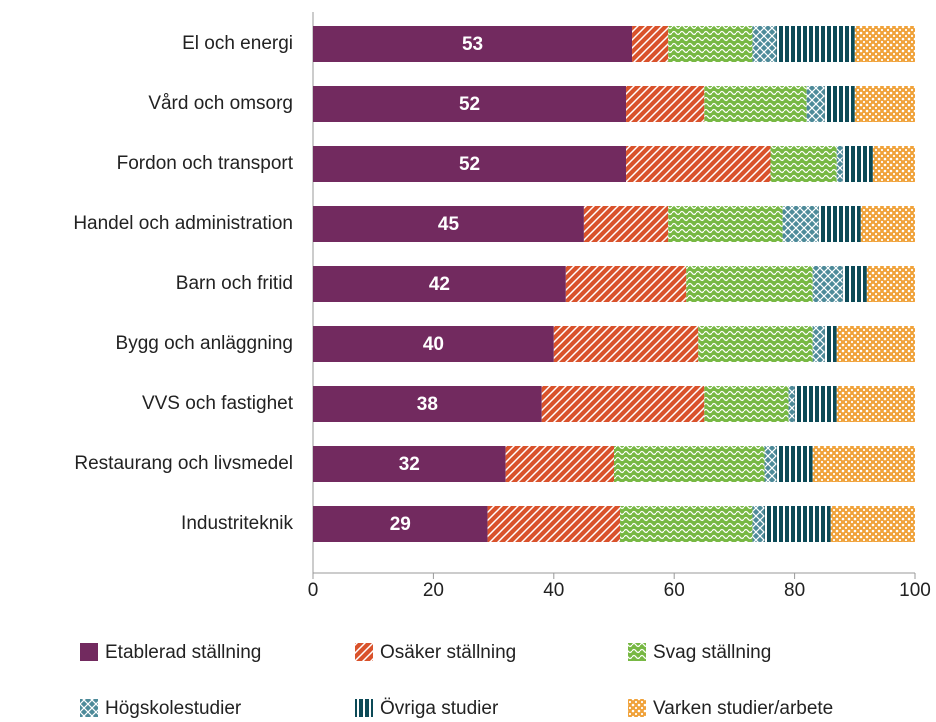 This screenshot has height=722, width=936. Describe the element at coordinates (218, 403) in the screenshot. I see `y-tick-label: VVS och fastighet` at that location.